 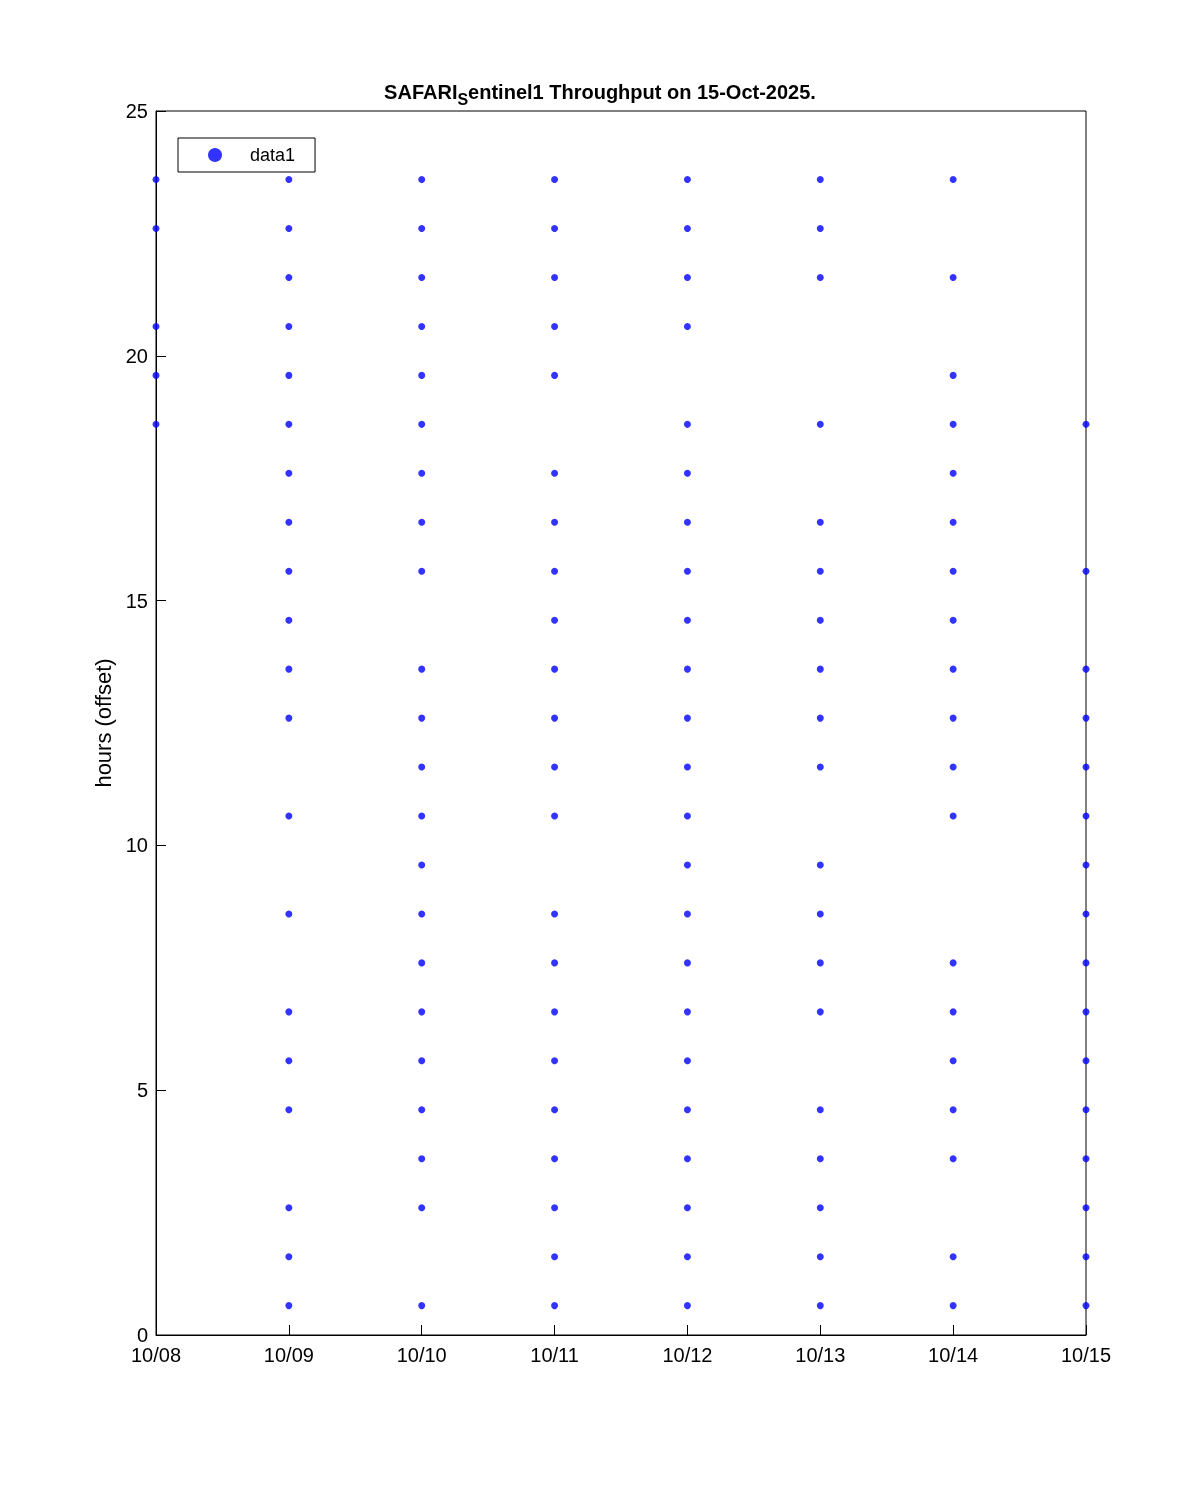 I want to click on x-tick-label: 10/13, so click(x=820, y=1355).